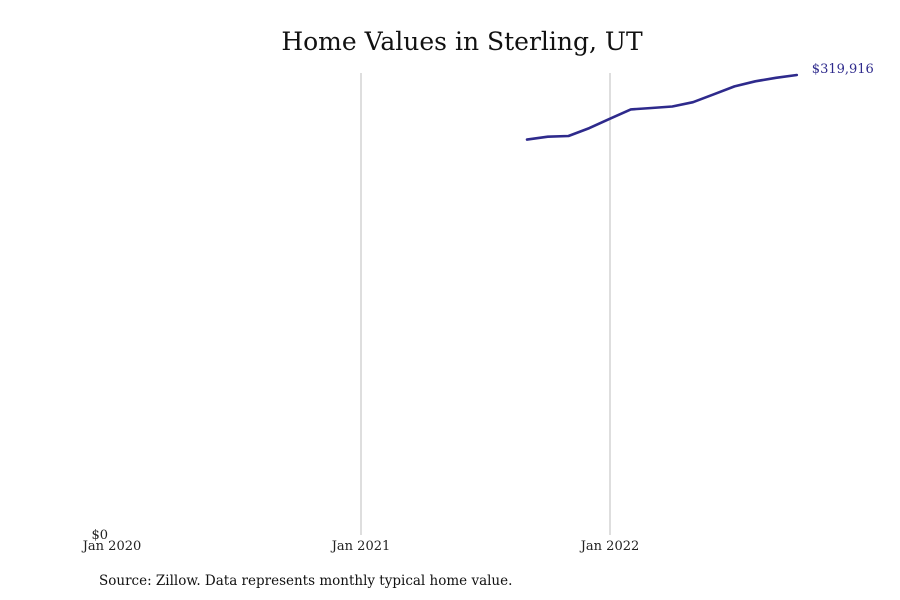 This screenshot has height=600, width=900. I want to click on y-axis-ticks: $0, so click(99, 535).